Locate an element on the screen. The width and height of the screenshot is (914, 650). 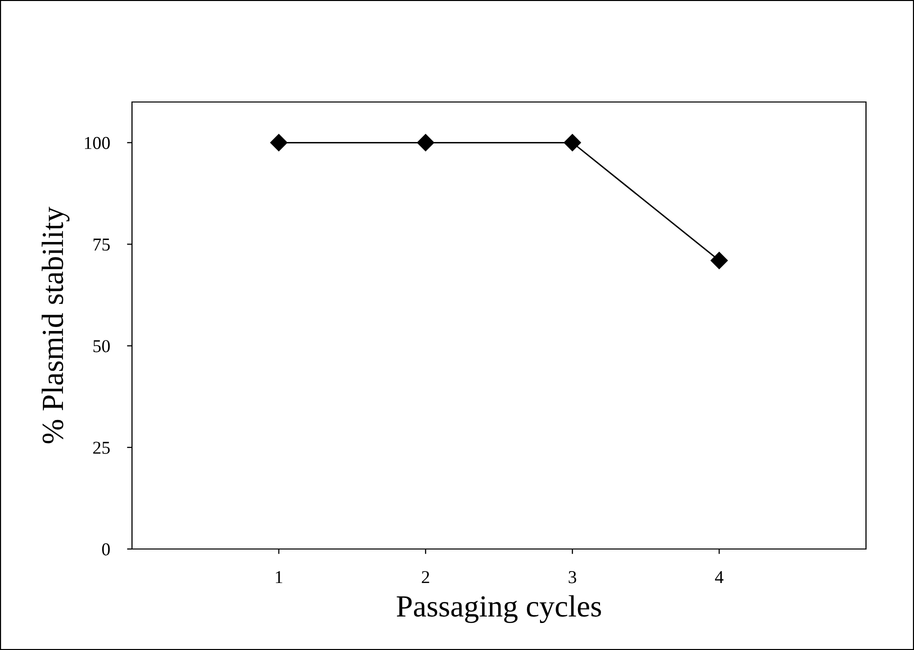
y-tick-label: 0 is located at coordinates (106, 549).